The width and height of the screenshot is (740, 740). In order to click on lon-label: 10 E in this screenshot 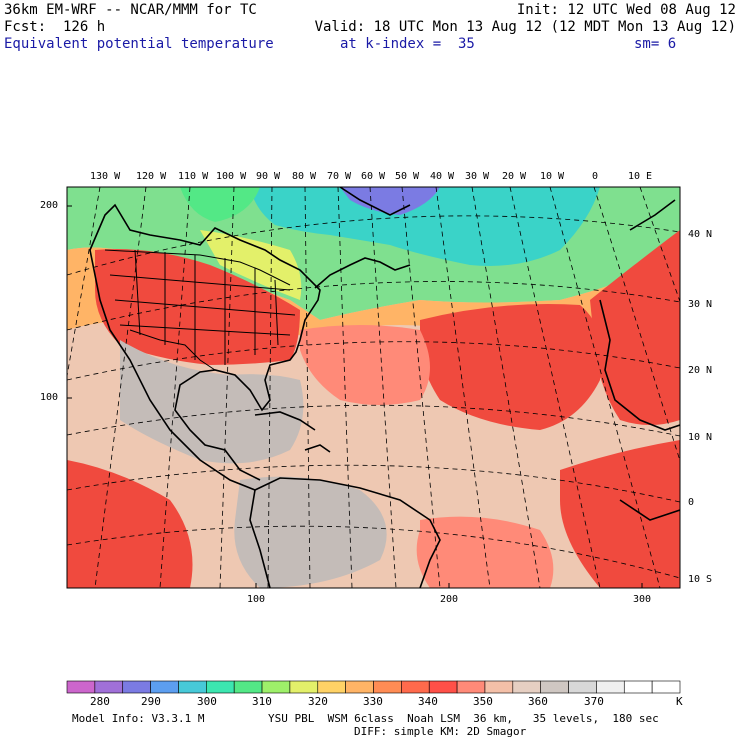, I will do `click(640, 176)`.